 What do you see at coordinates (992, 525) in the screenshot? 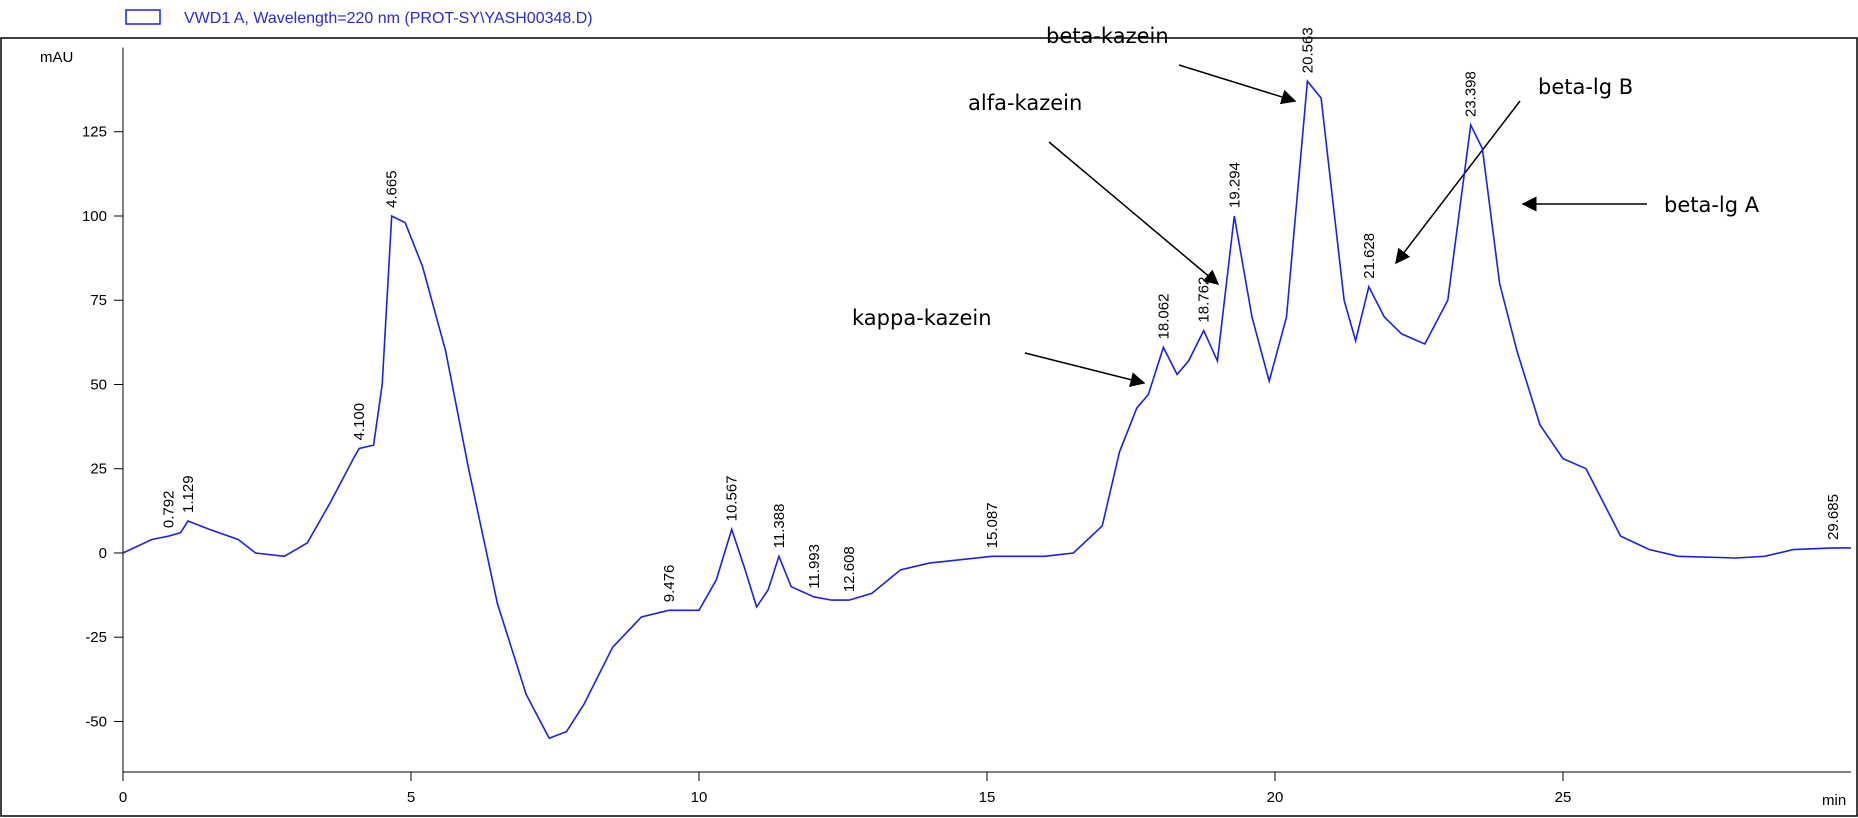
I see `peak-label: 15.087` at bounding box center [992, 525].